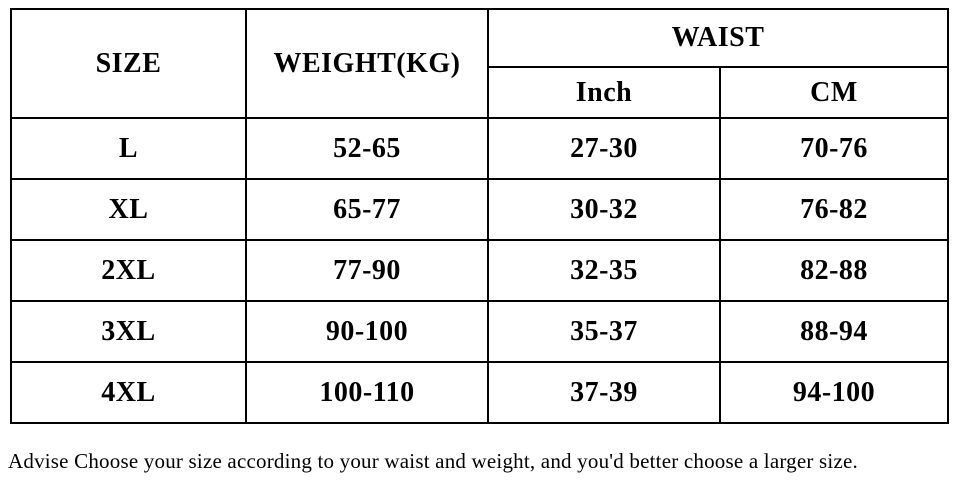 The height and width of the screenshot is (496, 960). I want to click on size-cell: 2XL, so click(128, 270).